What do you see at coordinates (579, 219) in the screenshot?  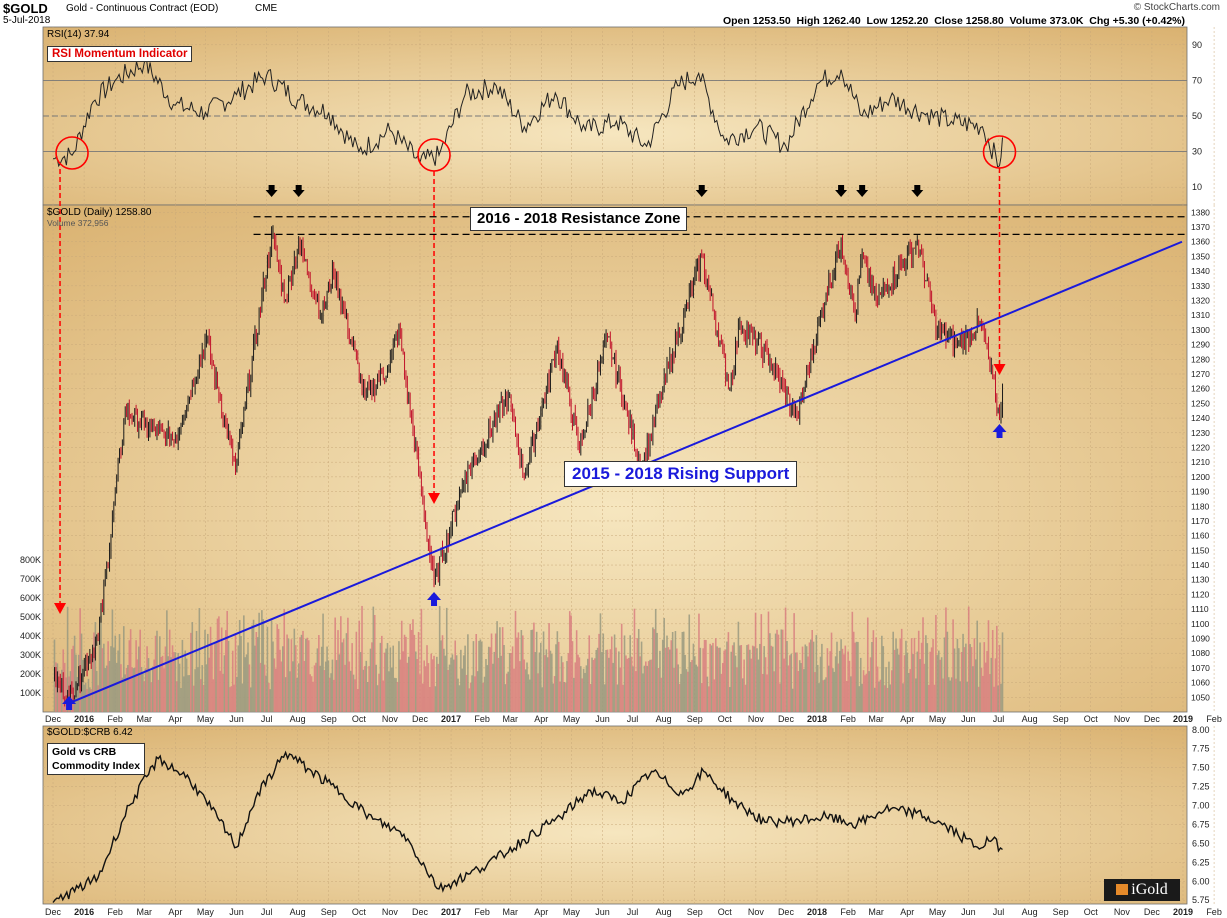 I see `resistance-annotation: 2016 - 2018 Resistance Zone` at bounding box center [579, 219].